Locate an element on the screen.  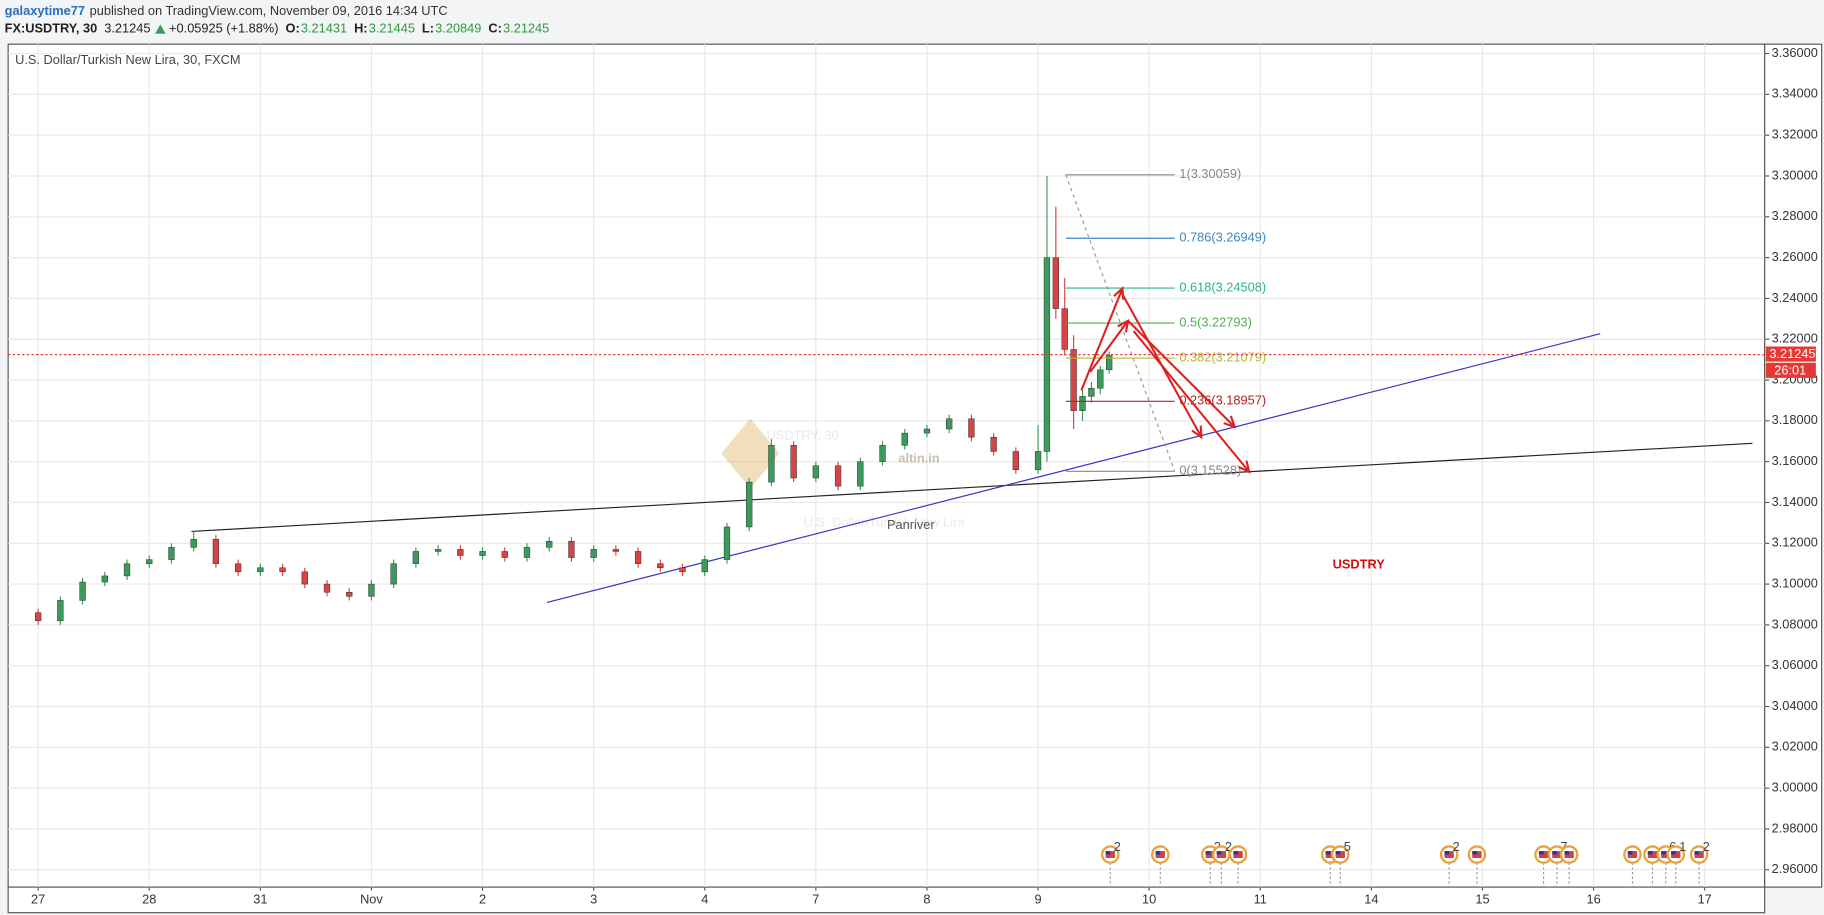
header-text: O: is located at coordinates (293, 27).